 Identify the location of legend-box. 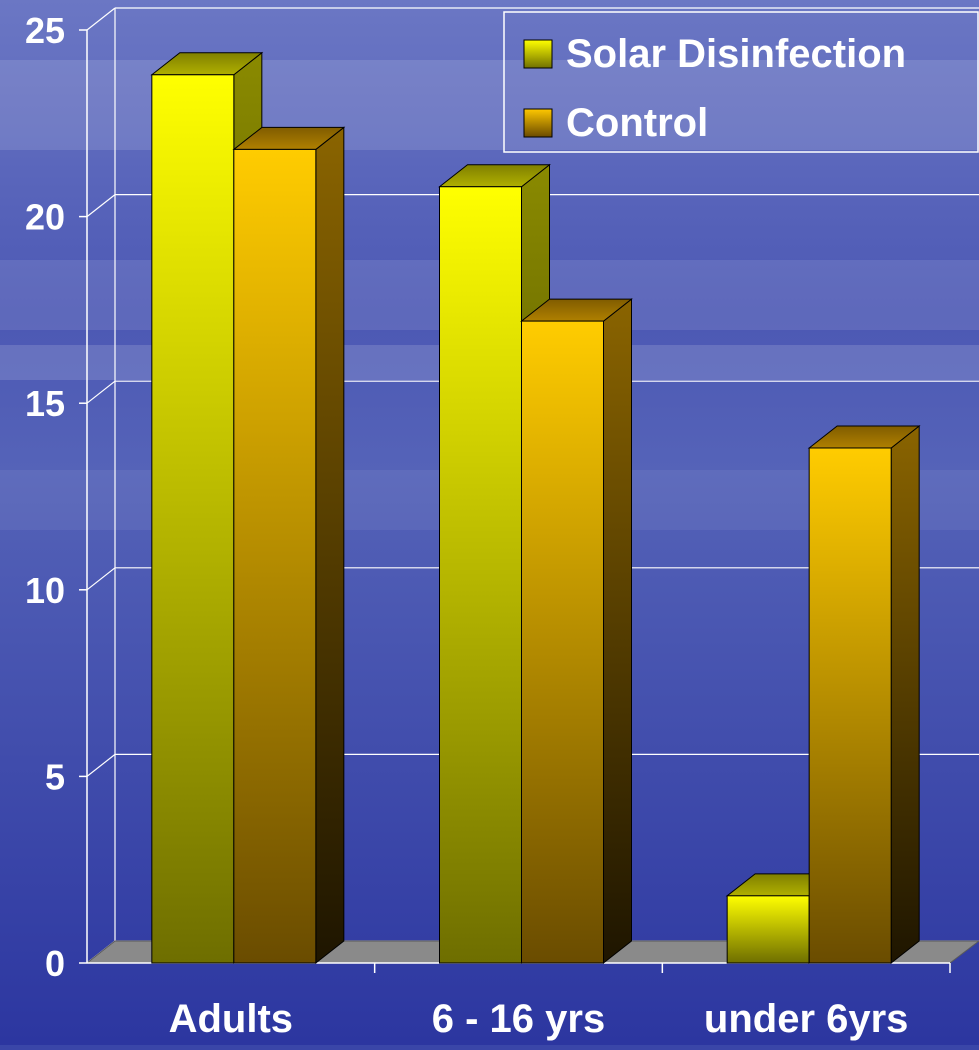
(741, 82).